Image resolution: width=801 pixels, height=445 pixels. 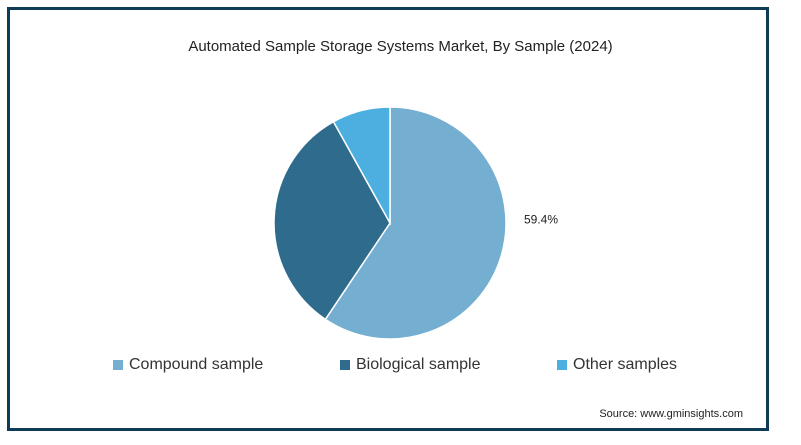 What do you see at coordinates (345, 365) in the screenshot?
I see `legend-swatch-biological-sample` at bounding box center [345, 365].